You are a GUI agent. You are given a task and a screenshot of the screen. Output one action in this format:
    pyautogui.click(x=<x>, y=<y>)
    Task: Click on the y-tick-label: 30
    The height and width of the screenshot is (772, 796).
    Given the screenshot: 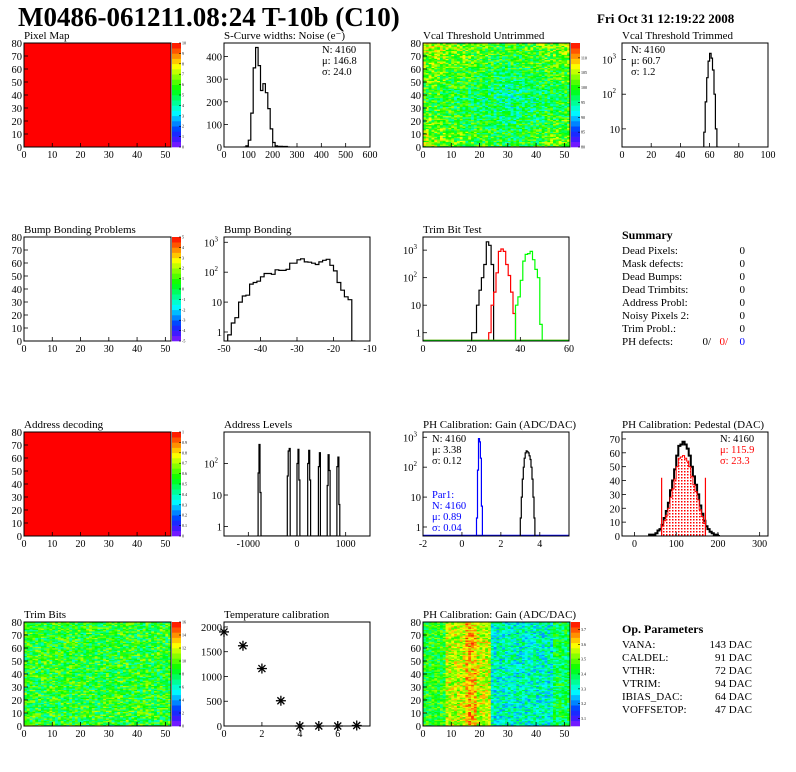 What is the action you would take?
    pyautogui.click(x=17, y=303)
    